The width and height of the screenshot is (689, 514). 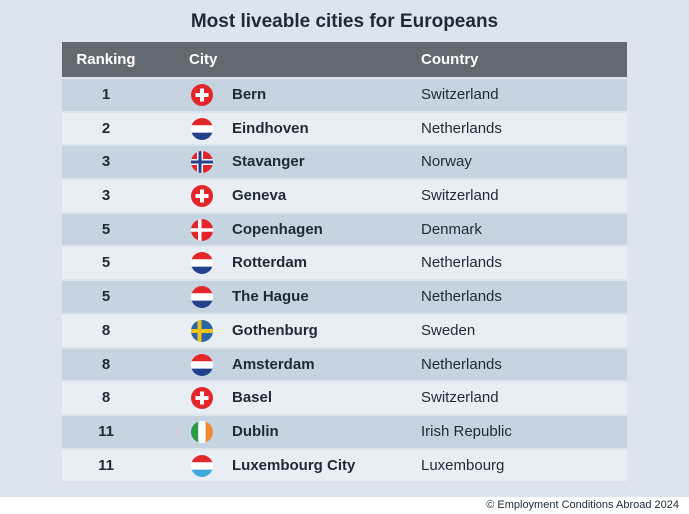 I want to click on table-row: 11 Dublin Irish Republic, so click(x=344, y=431).